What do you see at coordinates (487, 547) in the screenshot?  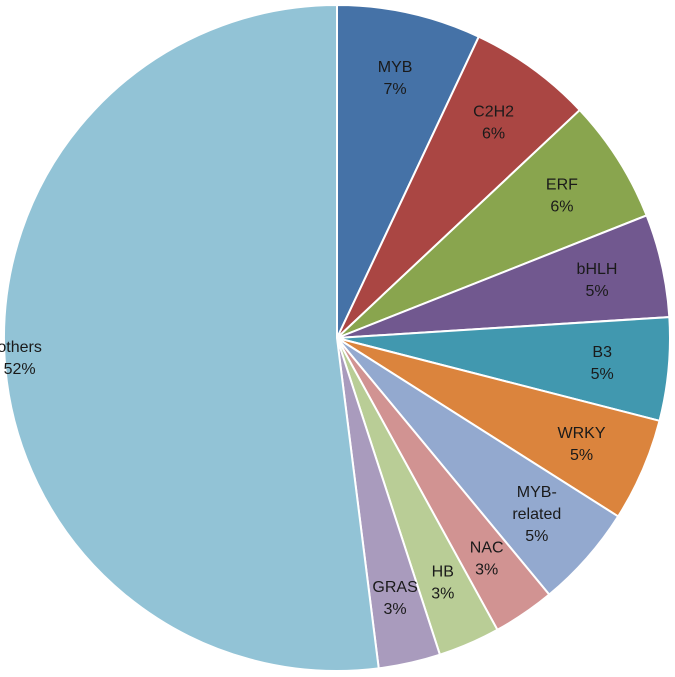 I see `slice-category-label: NAC` at bounding box center [487, 547].